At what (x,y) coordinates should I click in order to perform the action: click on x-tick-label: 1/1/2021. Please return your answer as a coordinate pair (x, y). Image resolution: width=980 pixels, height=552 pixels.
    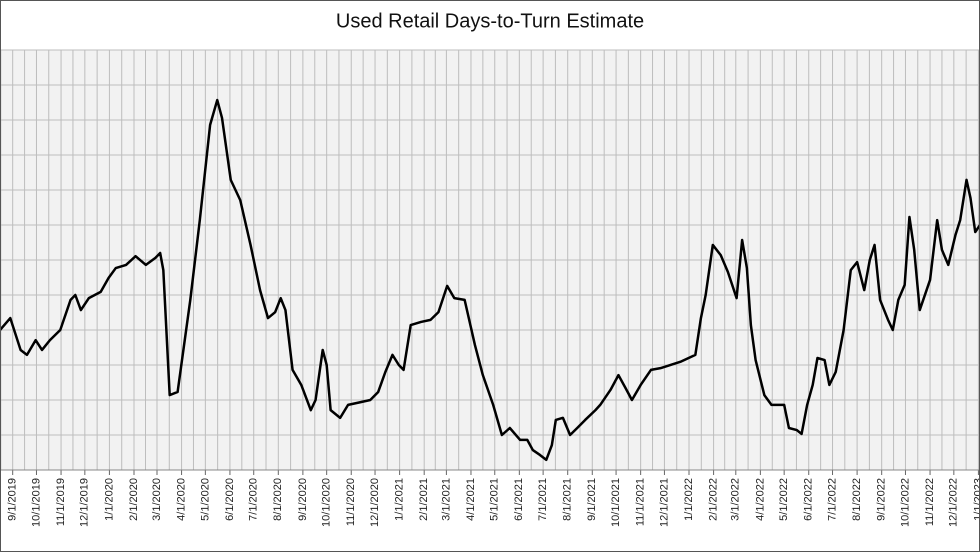
    Looking at the image, I should click on (400, 499).